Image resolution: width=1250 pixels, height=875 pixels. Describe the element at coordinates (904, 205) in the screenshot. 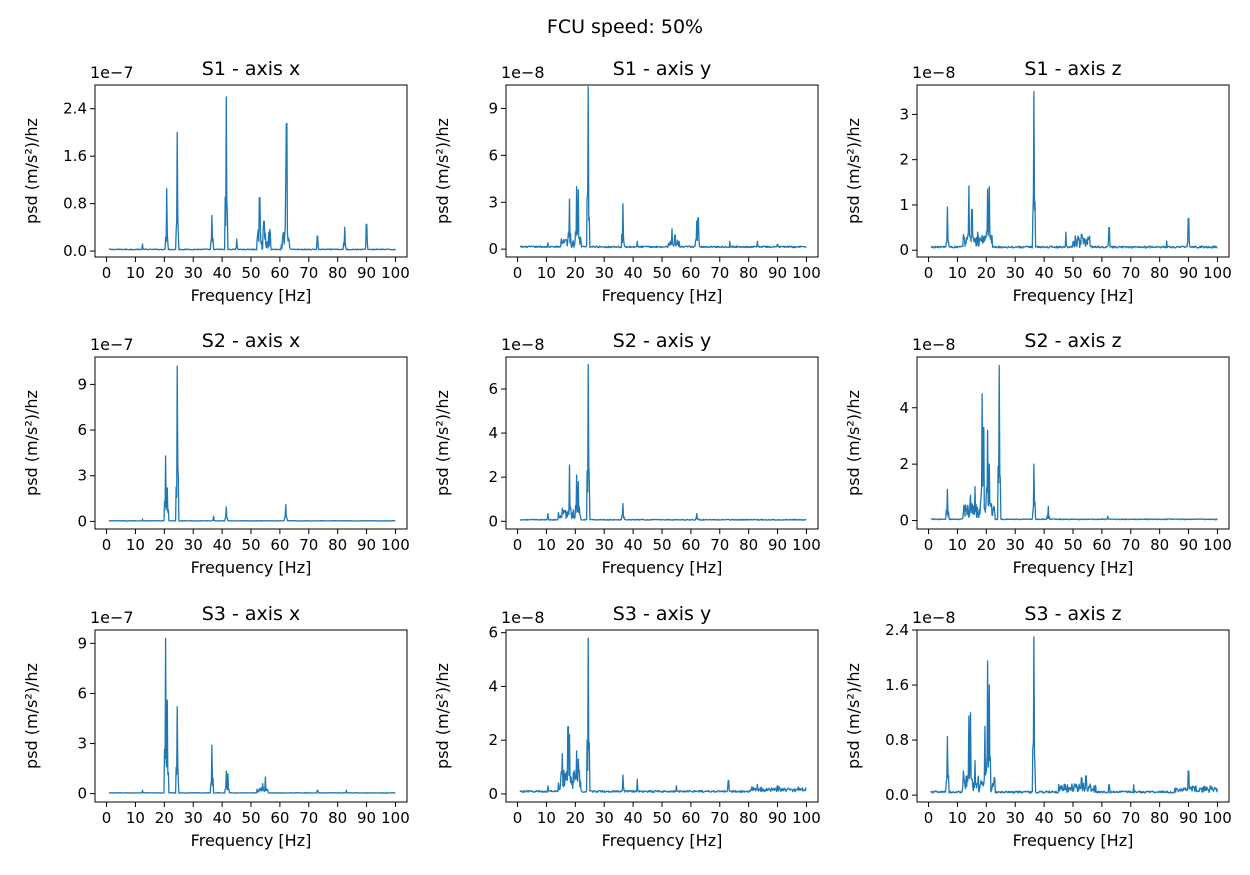

I see `y-tick-label: 1` at that location.